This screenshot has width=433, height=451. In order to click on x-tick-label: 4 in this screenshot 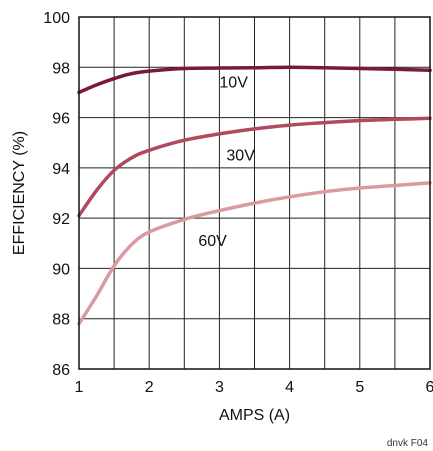, I will do `click(289, 387)`.